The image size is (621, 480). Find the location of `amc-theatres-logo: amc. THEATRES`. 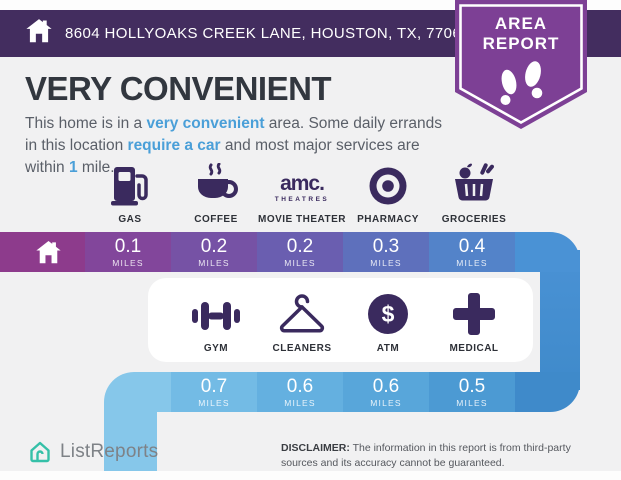

amc-theatres-logo: amc. THEATRES is located at coordinates (302, 187).